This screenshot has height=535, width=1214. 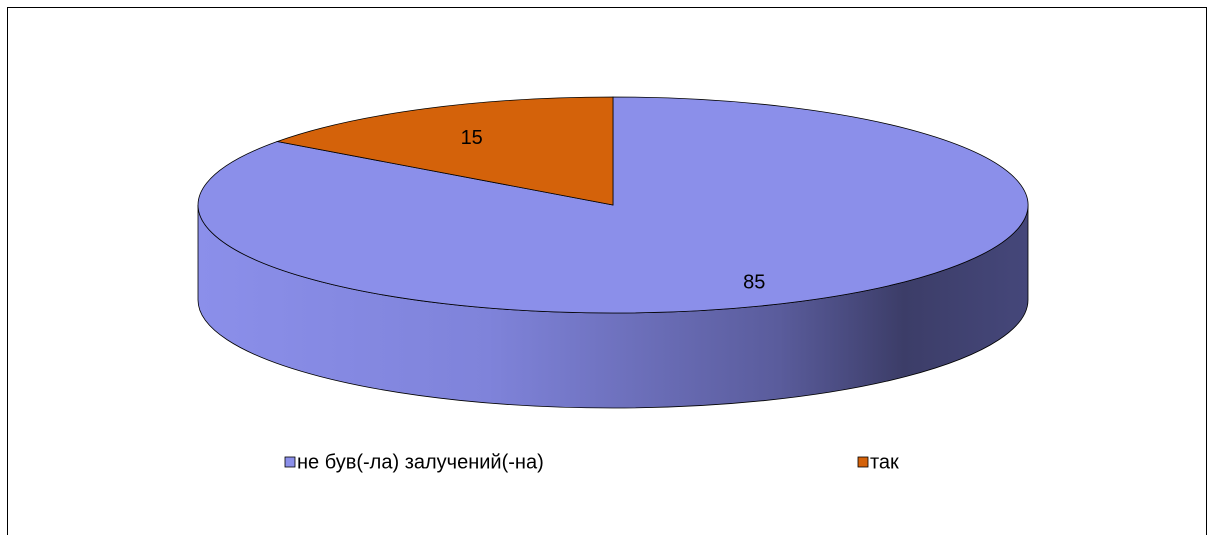 I want to click on pie-slice, so click(x=444, y=151).